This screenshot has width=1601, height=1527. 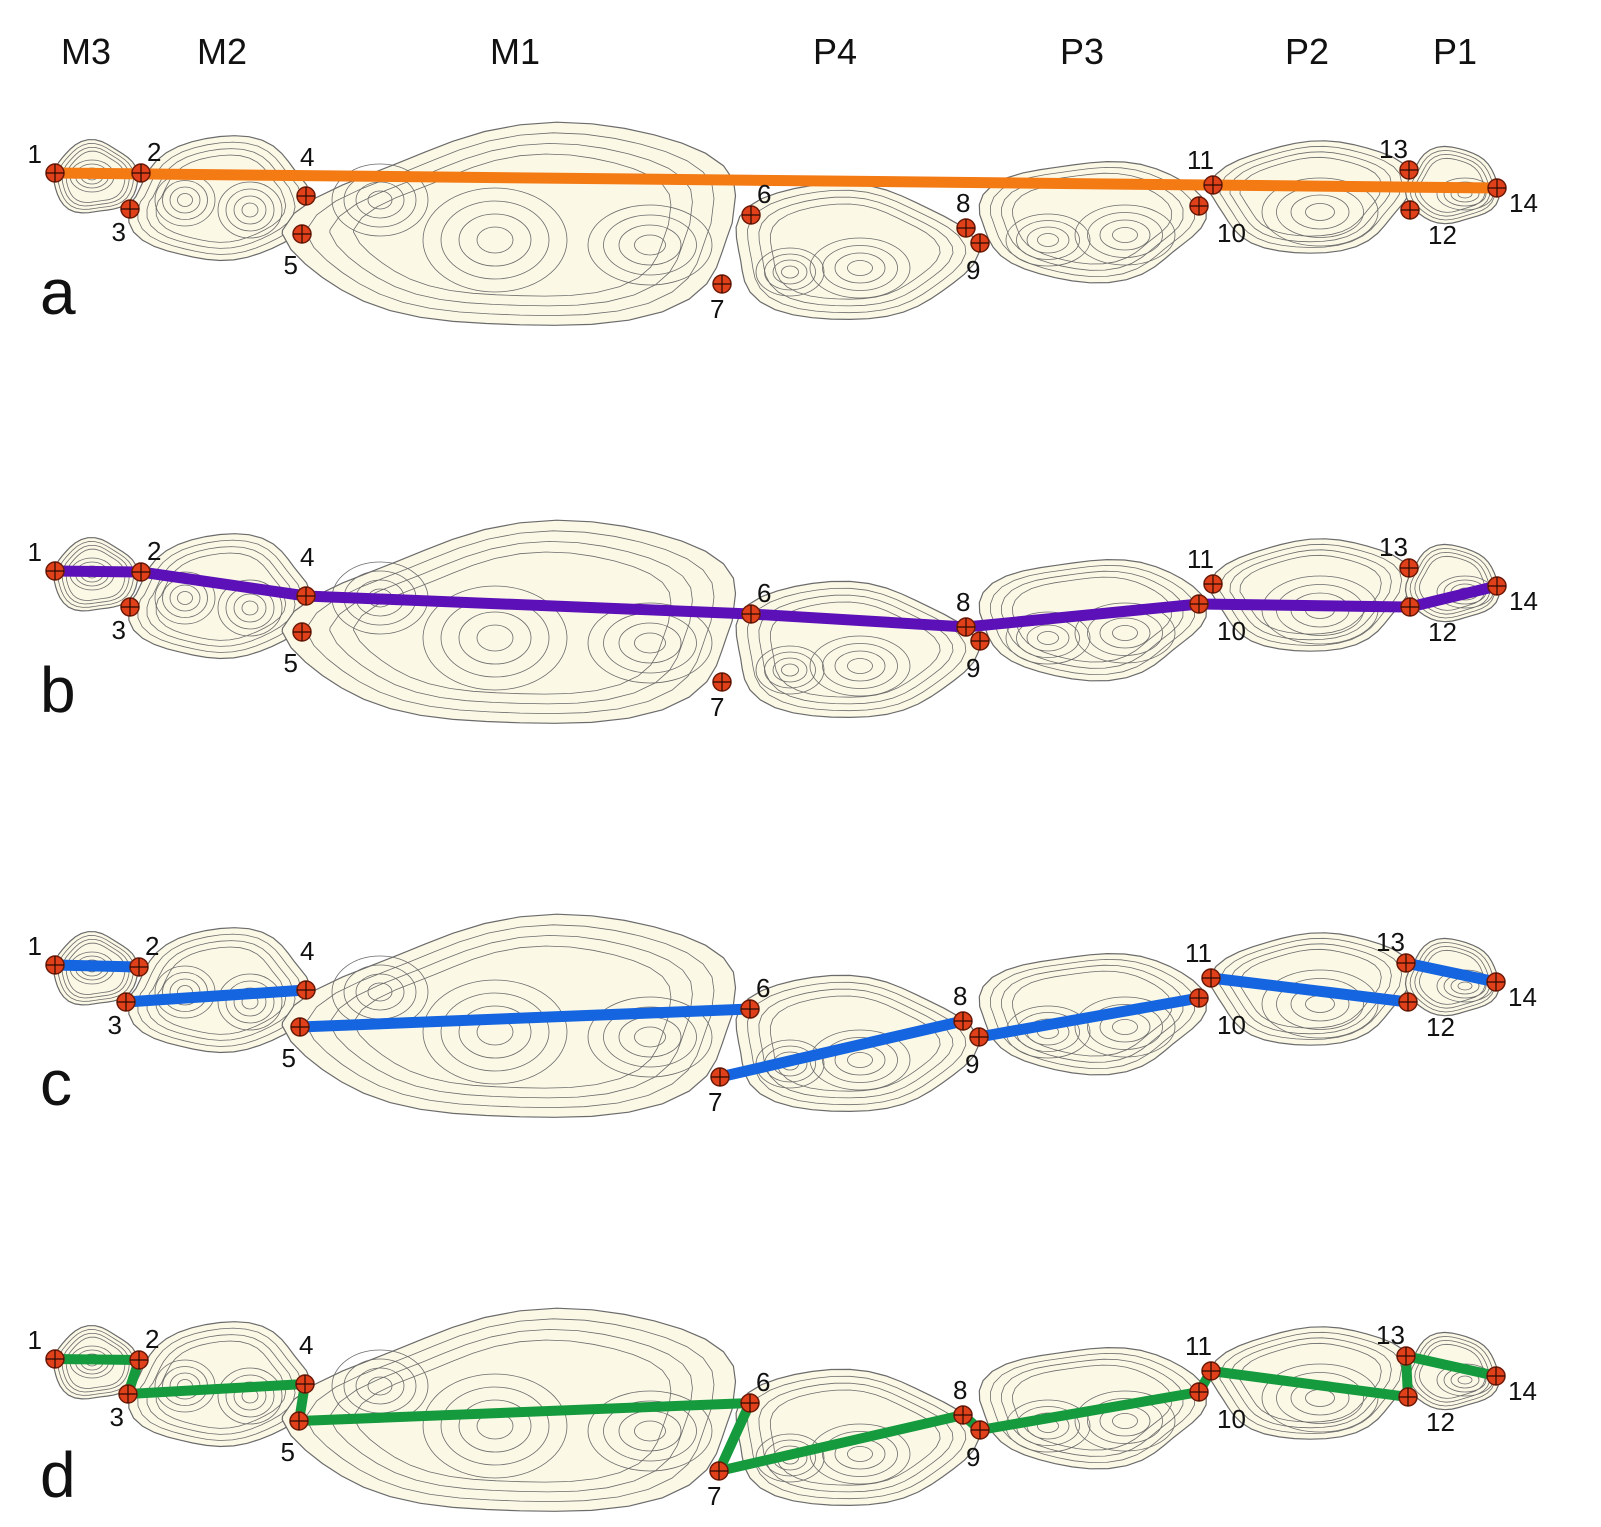 I want to click on measurement-line, so click(x=1309, y=990).